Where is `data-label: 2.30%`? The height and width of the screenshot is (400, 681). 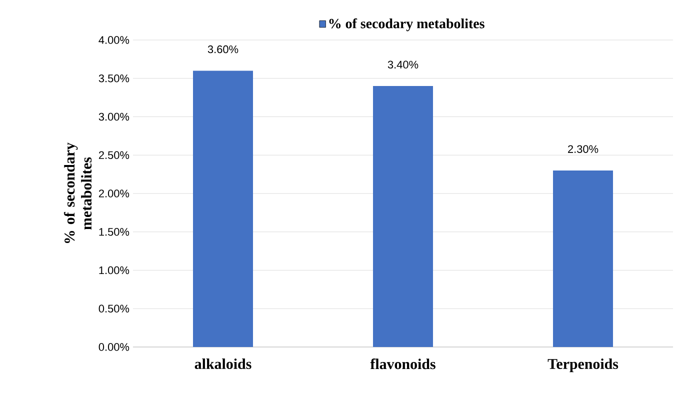
data-label: 2.30% is located at coordinates (583, 149).